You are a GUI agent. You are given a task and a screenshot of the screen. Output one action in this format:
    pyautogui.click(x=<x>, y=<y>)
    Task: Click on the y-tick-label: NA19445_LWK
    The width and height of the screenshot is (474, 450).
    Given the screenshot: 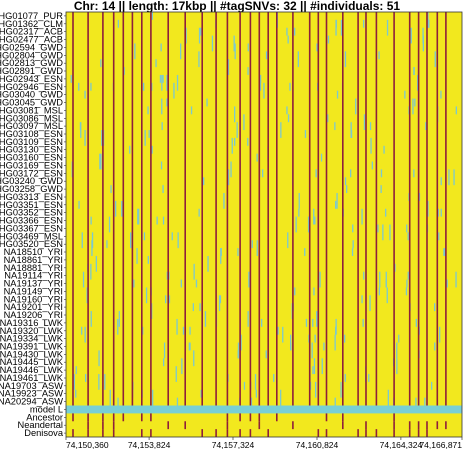 What is the action you would take?
    pyautogui.click(x=32, y=362)
    